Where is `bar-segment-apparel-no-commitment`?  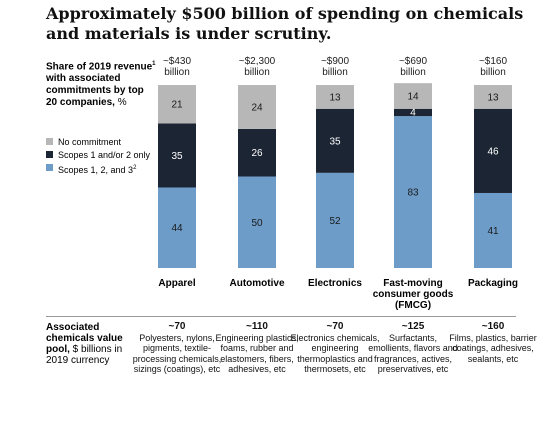
bar-segment-apparel-no-commitment is located at coordinates (177, 104).